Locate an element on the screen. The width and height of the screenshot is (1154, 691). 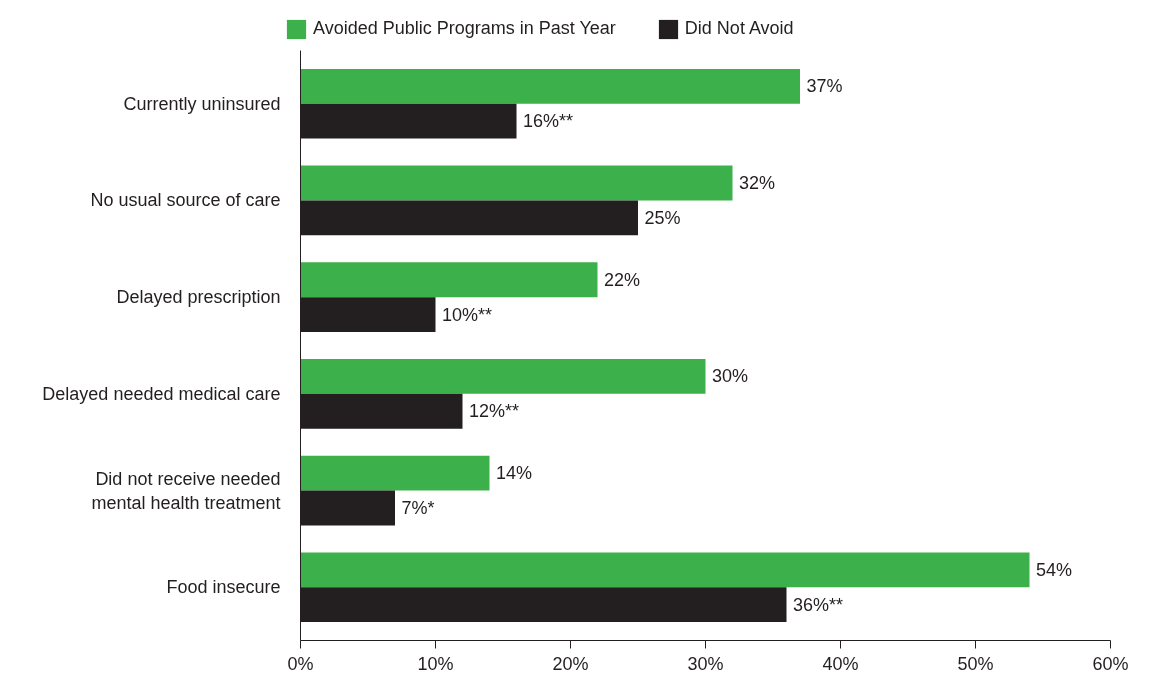
x-tick-label: 30% is located at coordinates (705, 663).